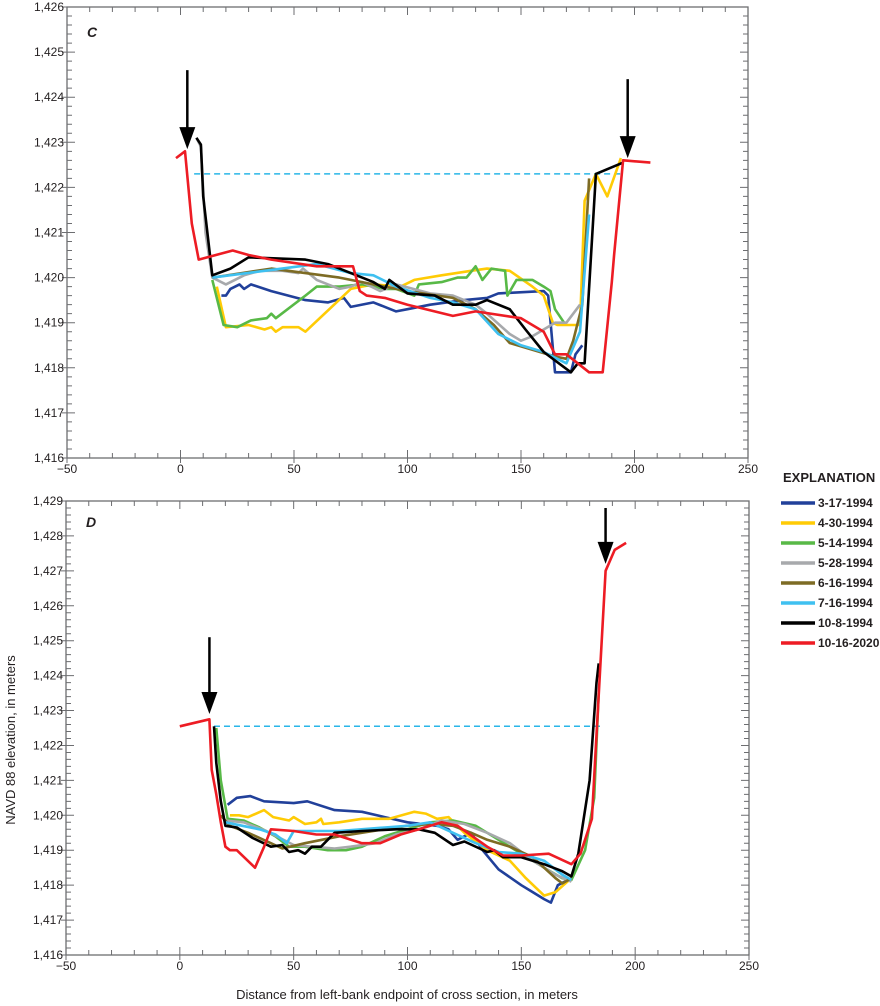 The width and height of the screenshot is (880, 1006). I want to click on y-axis-title: NAVD 88 elevation, in meters, so click(10, 740).